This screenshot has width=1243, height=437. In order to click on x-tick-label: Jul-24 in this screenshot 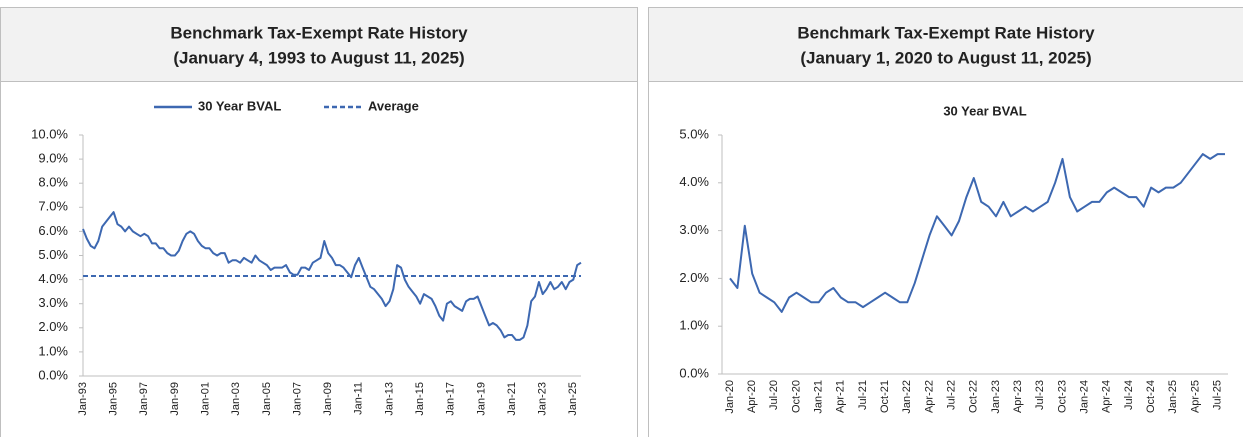, I will do `click(1129, 395)`.